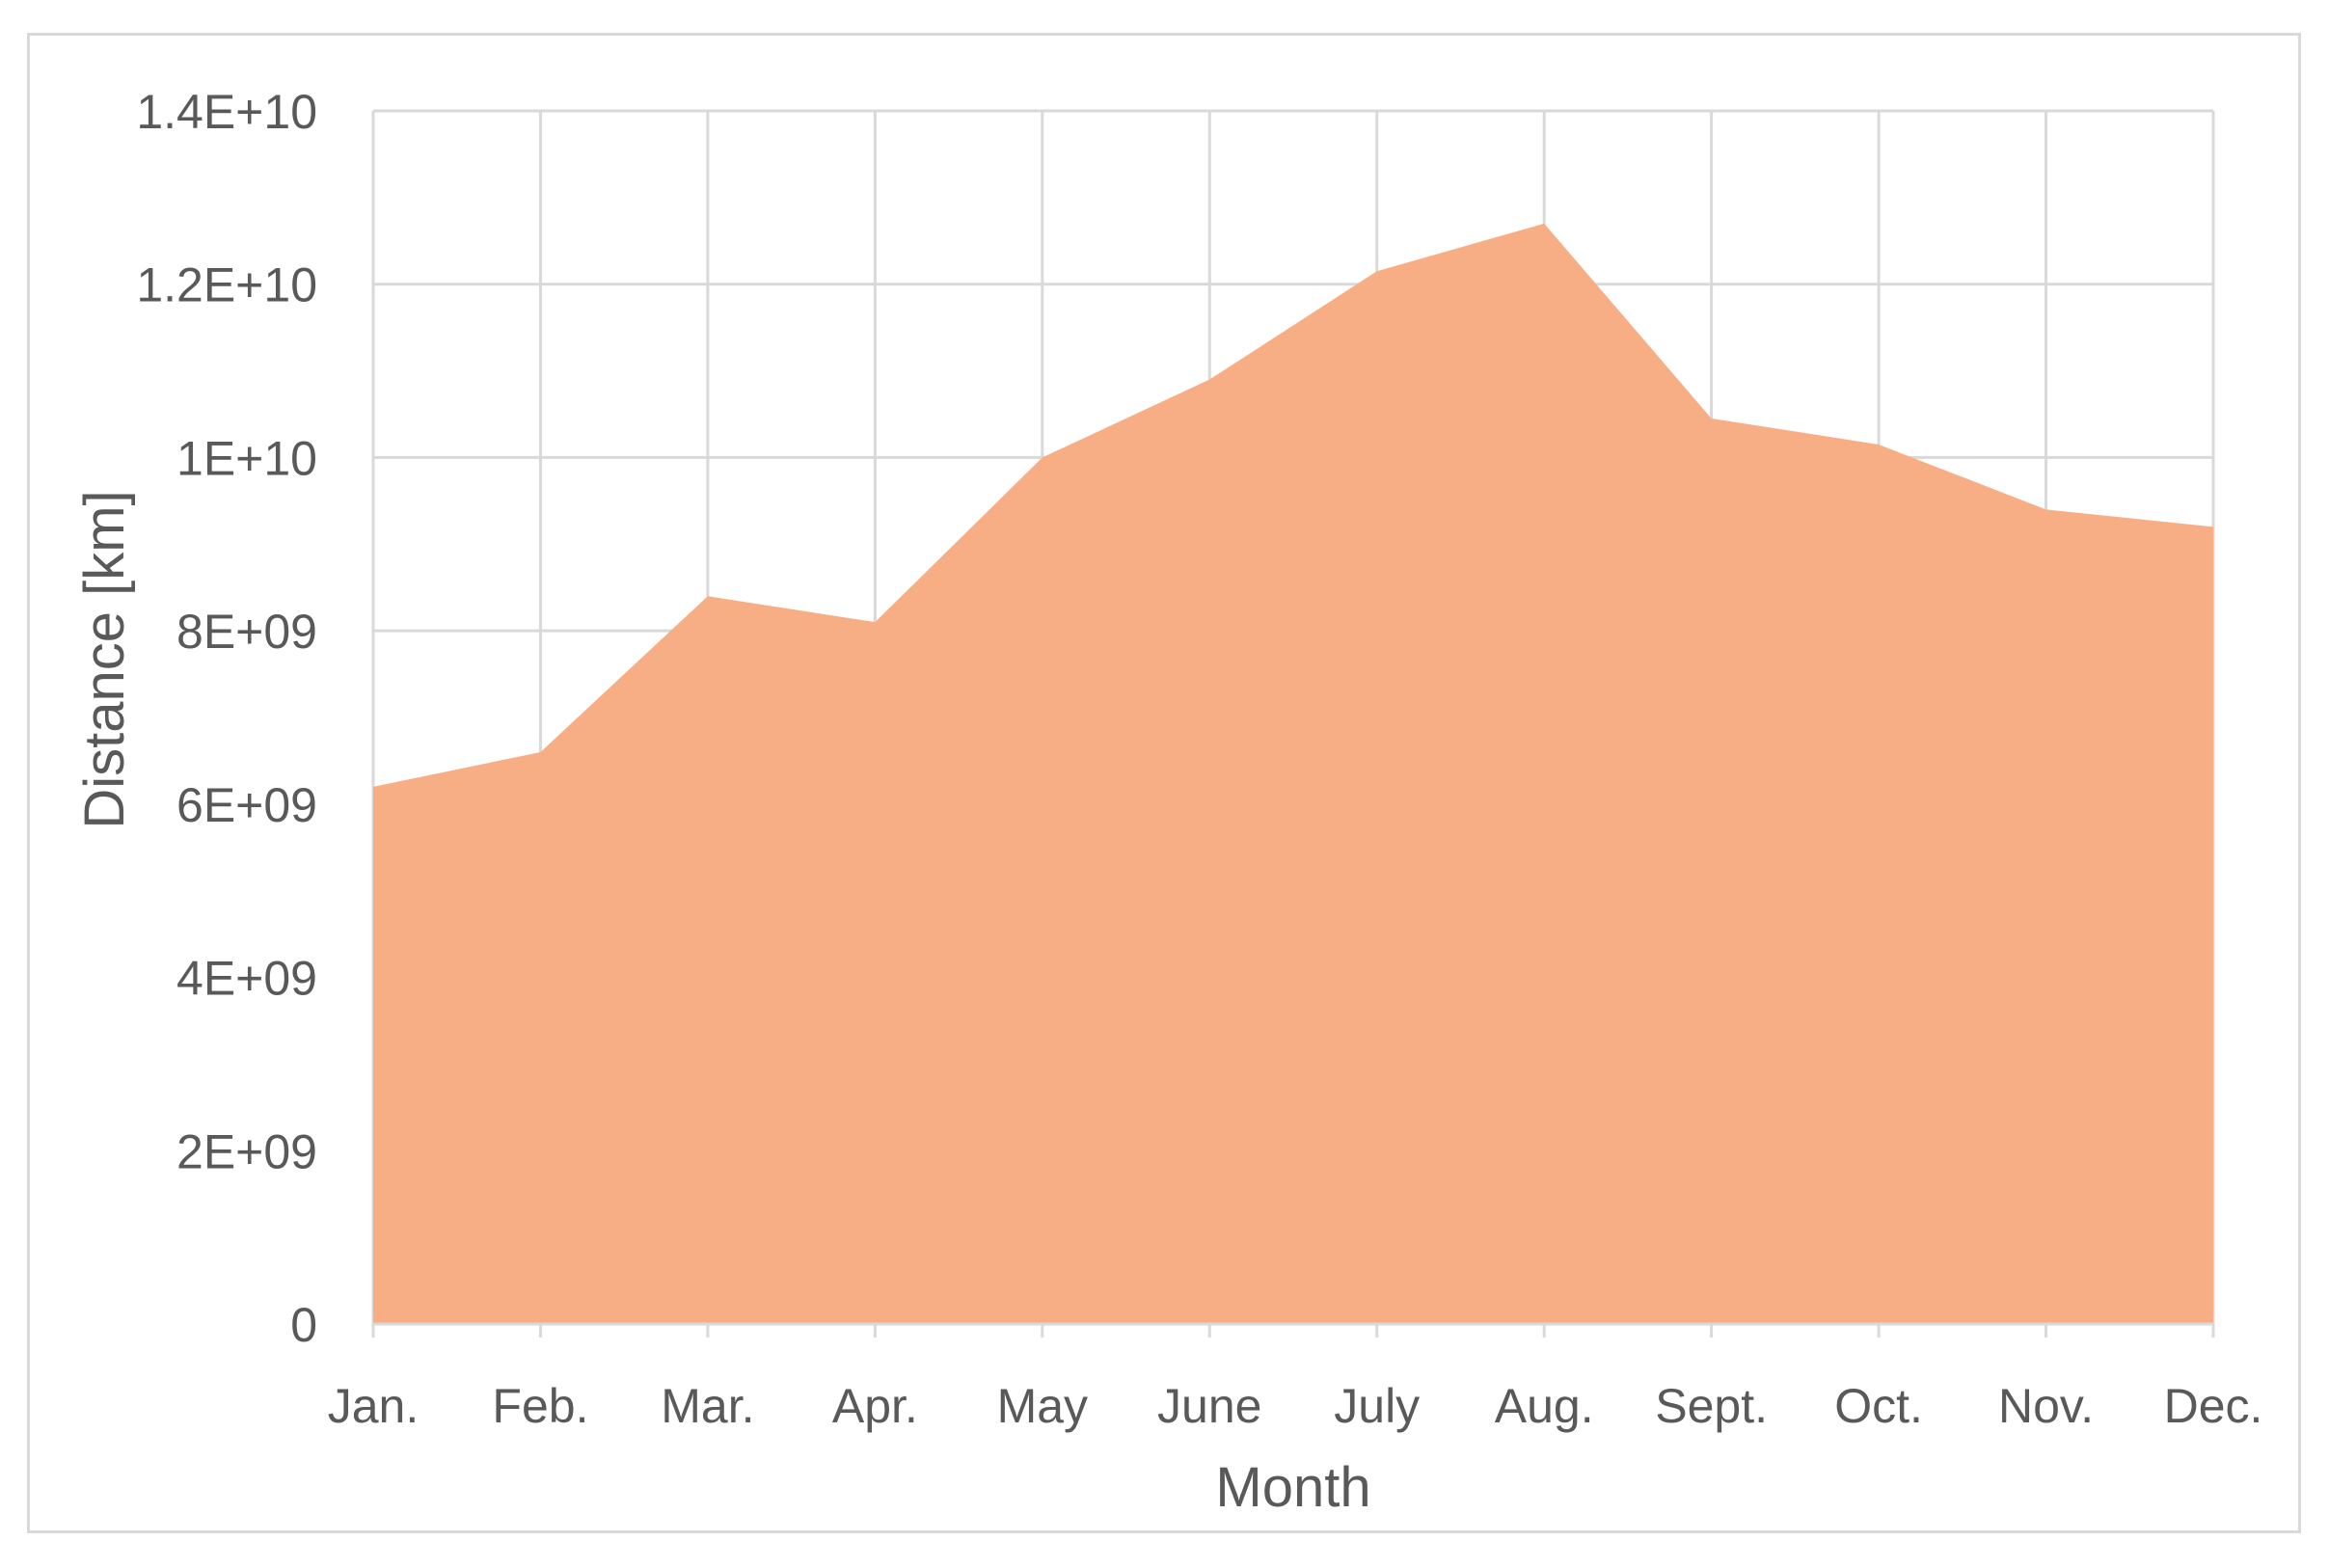  Describe the element at coordinates (246, 632) in the screenshot. I see `y-tick-label: 8E+09` at that location.